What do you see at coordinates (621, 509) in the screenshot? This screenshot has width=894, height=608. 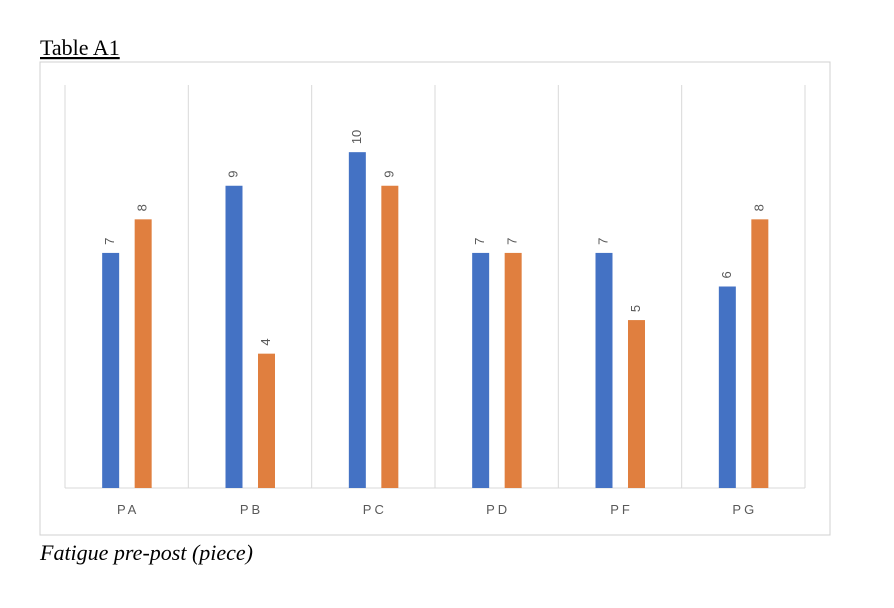 I see `x-tick-label: PF` at bounding box center [621, 509].